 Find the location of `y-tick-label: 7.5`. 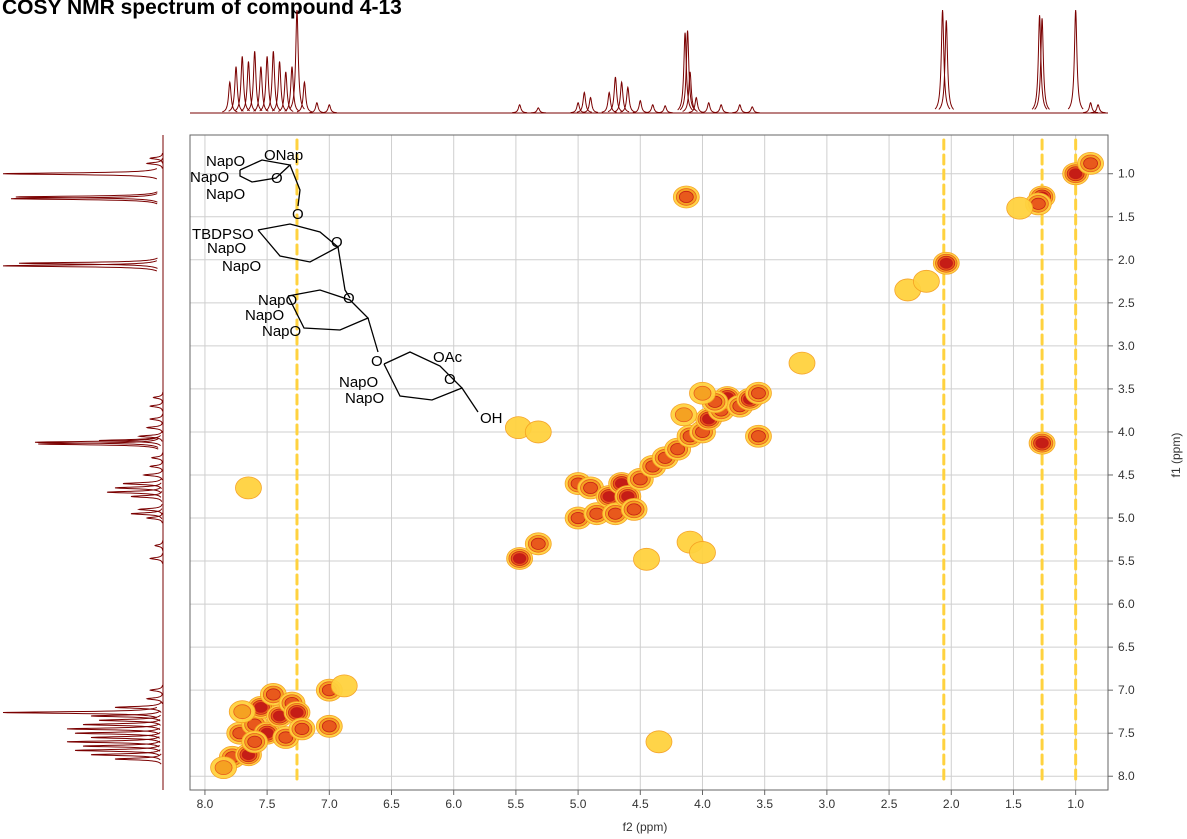

y-tick-label: 7.5 is located at coordinates (1126, 733).